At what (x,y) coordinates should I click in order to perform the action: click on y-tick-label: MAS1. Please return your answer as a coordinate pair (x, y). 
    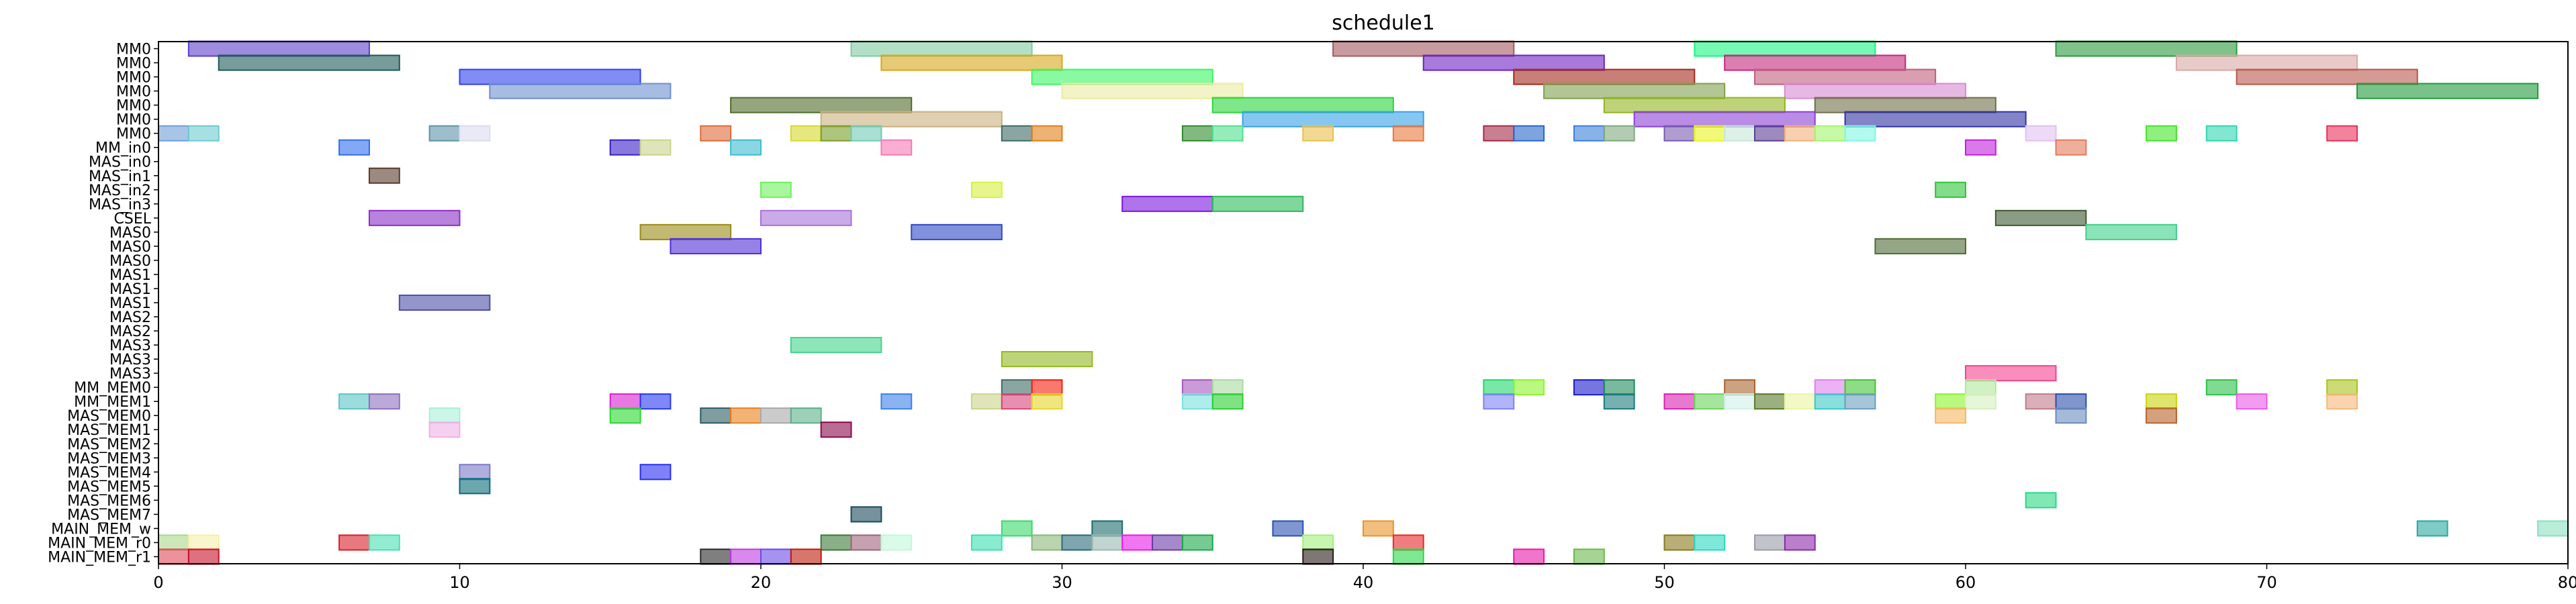
    Looking at the image, I should click on (130, 289).